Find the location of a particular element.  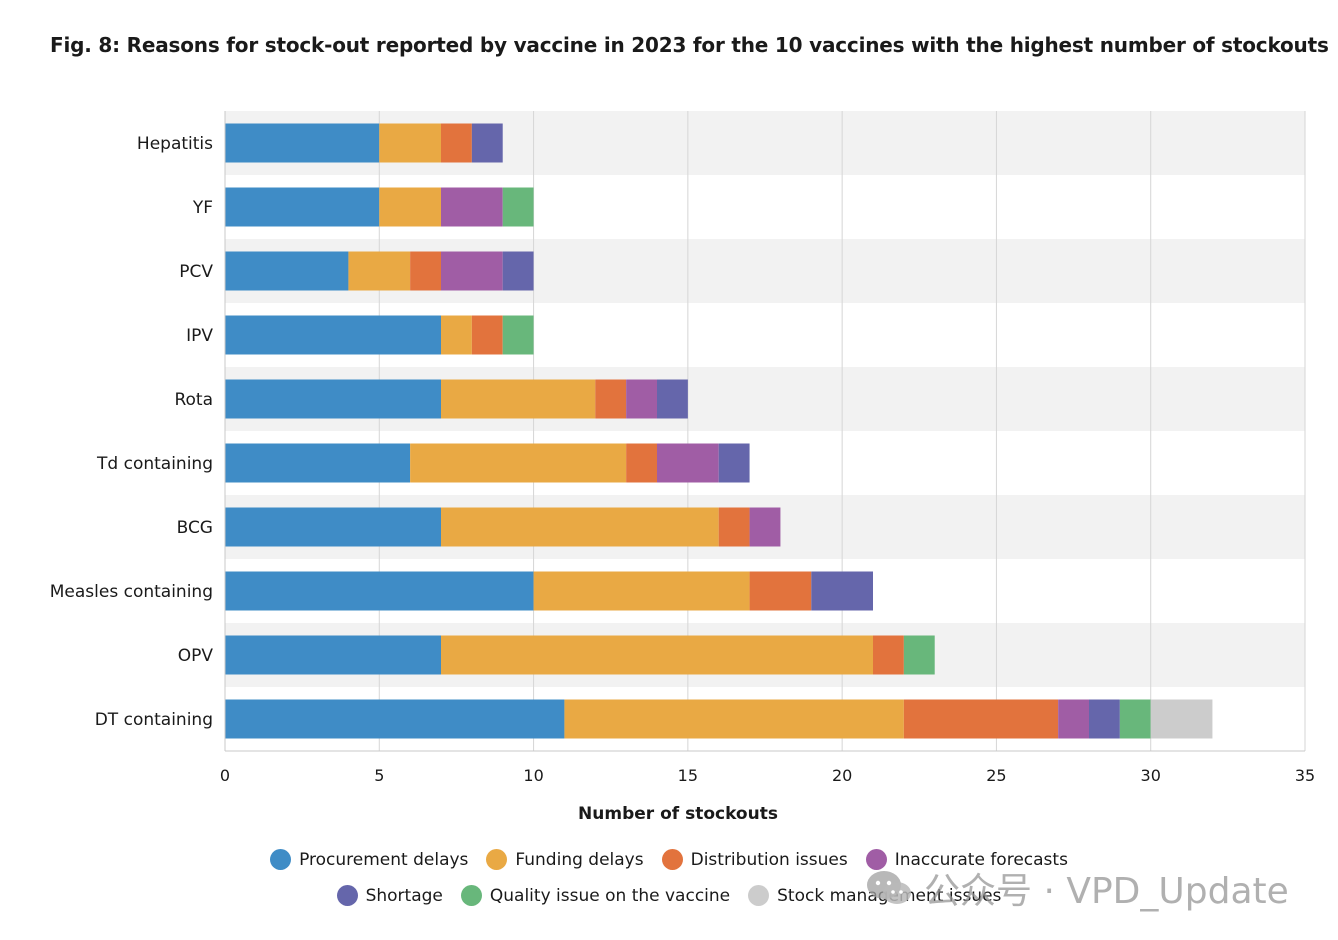

bar-segment: IPV – Procurement delays: 7 is located at coordinates (333, 335).